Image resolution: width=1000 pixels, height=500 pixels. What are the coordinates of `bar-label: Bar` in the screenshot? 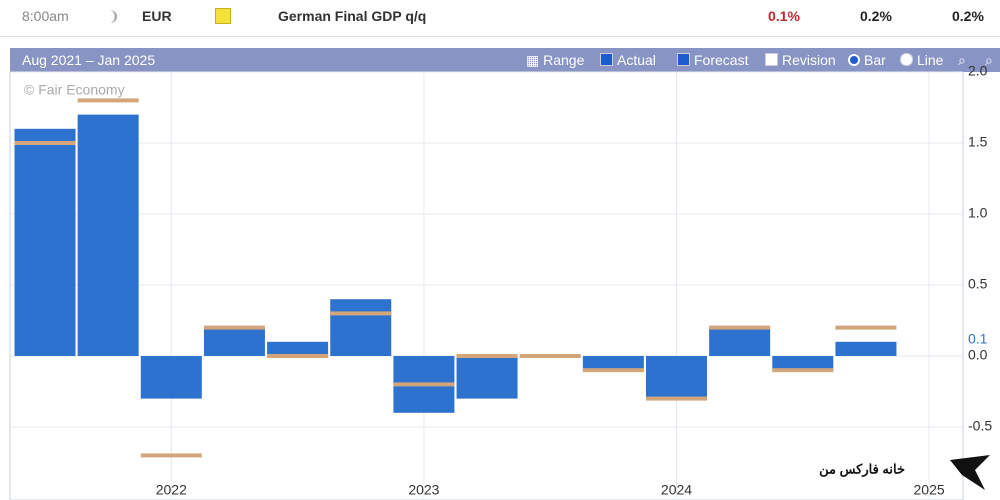 It's located at (875, 60).